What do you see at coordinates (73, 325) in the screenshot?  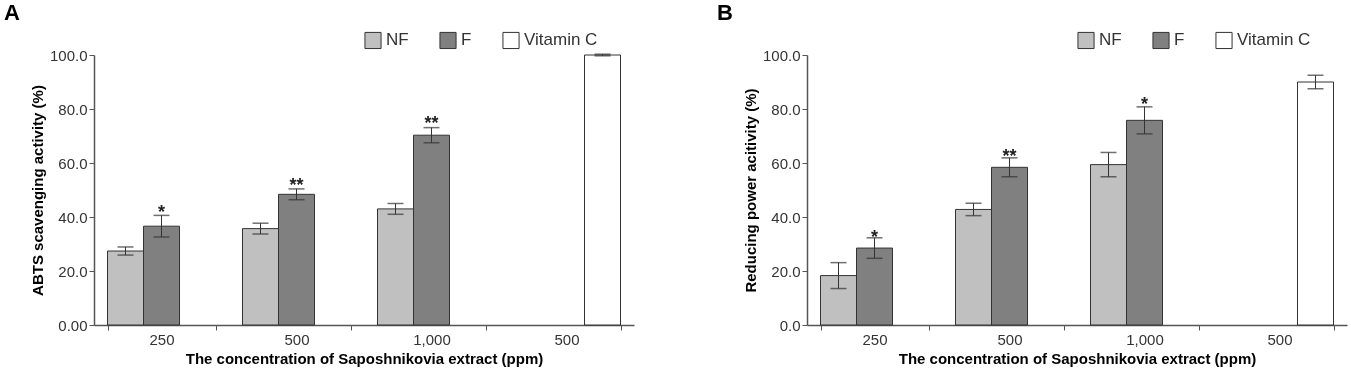 I see `y-tick-label: 0.00` at bounding box center [73, 325].